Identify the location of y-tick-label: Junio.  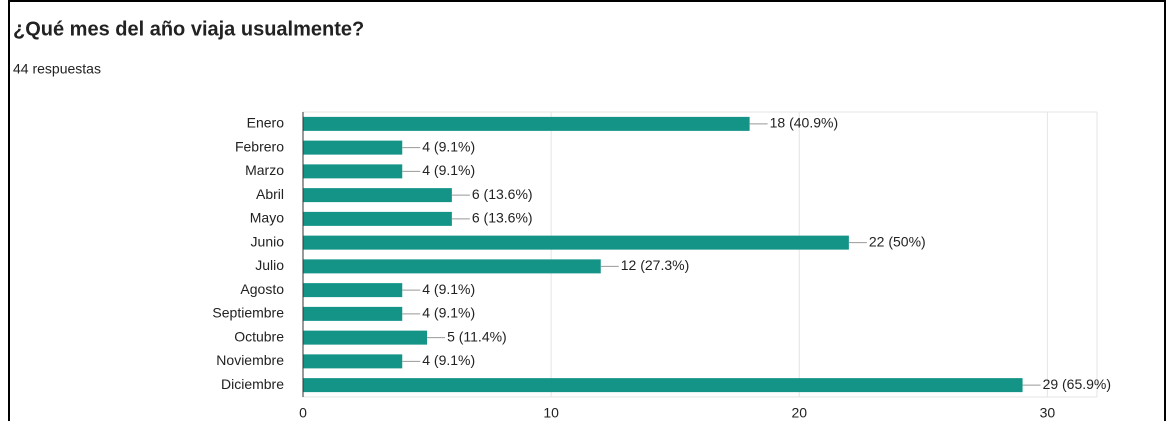
(268, 241).